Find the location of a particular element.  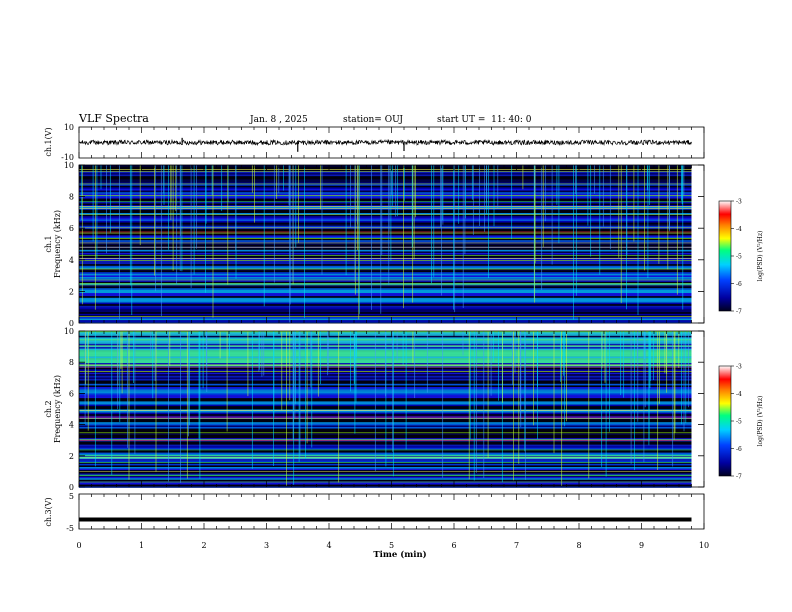

ch1-ytick-label: 2 is located at coordinates (71, 291).